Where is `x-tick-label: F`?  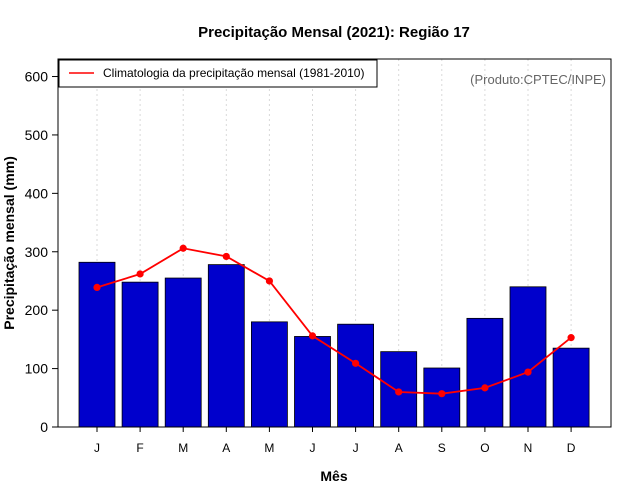 x-tick-label: F is located at coordinates (139, 448).